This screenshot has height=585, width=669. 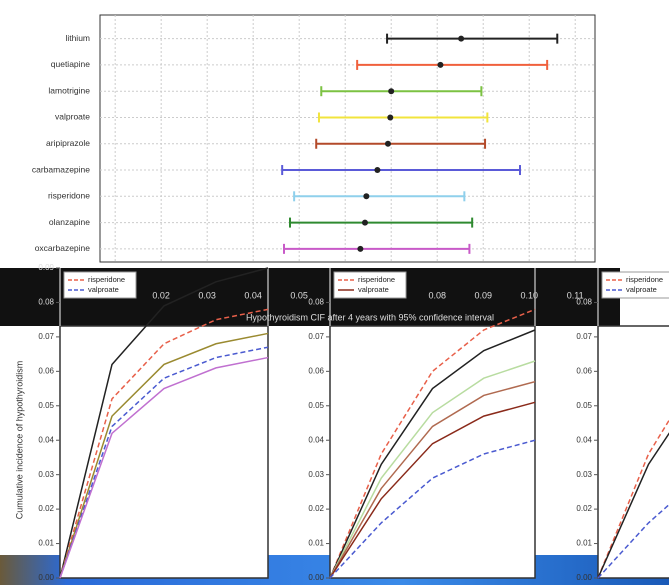 What do you see at coordinates (69, 90) in the screenshot?
I see `category-label: lamotrigine` at bounding box center [69, 90].